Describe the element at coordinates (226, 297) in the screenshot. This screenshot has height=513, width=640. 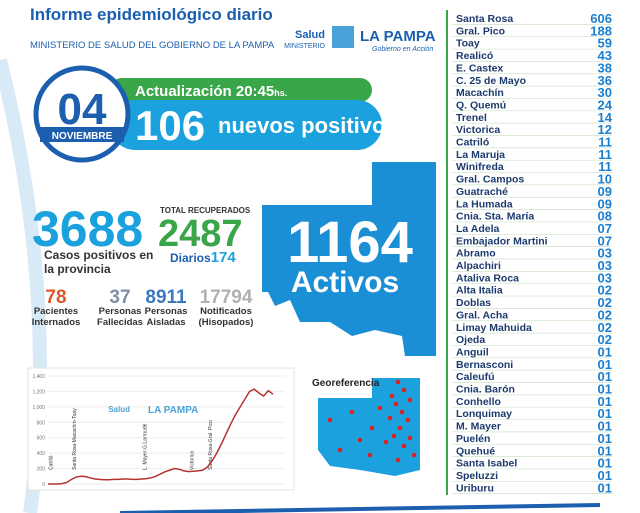
I see `stat-value: 17794` at that location.